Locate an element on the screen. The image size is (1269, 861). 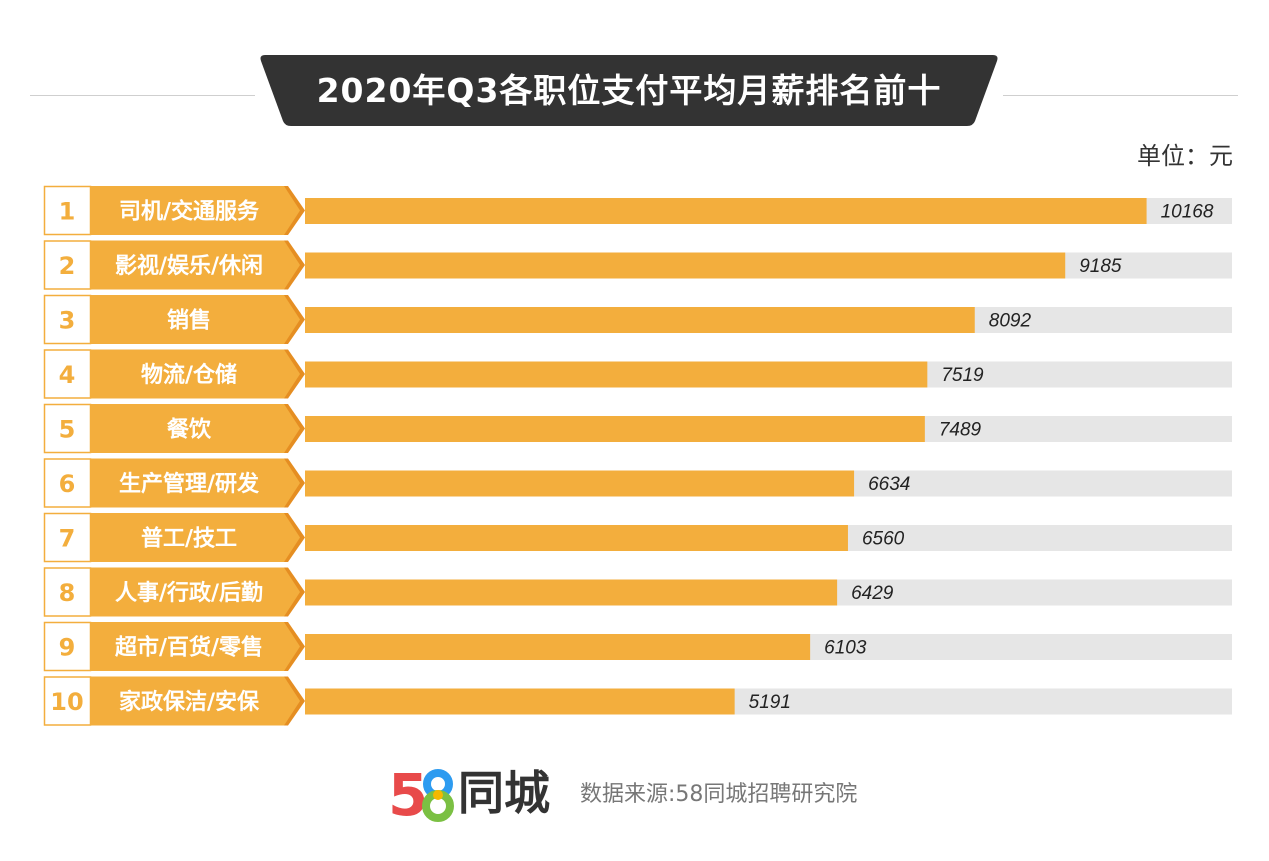
rank-number: 2 is located at coordinates (67, 266).